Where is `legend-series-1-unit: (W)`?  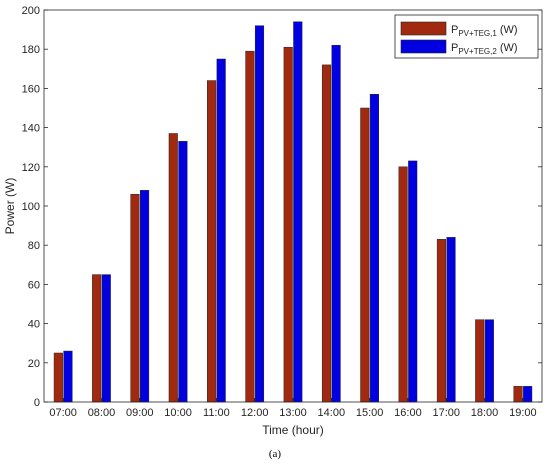 legend-series-1-unit: (W) is located at coordinates (509, 30).